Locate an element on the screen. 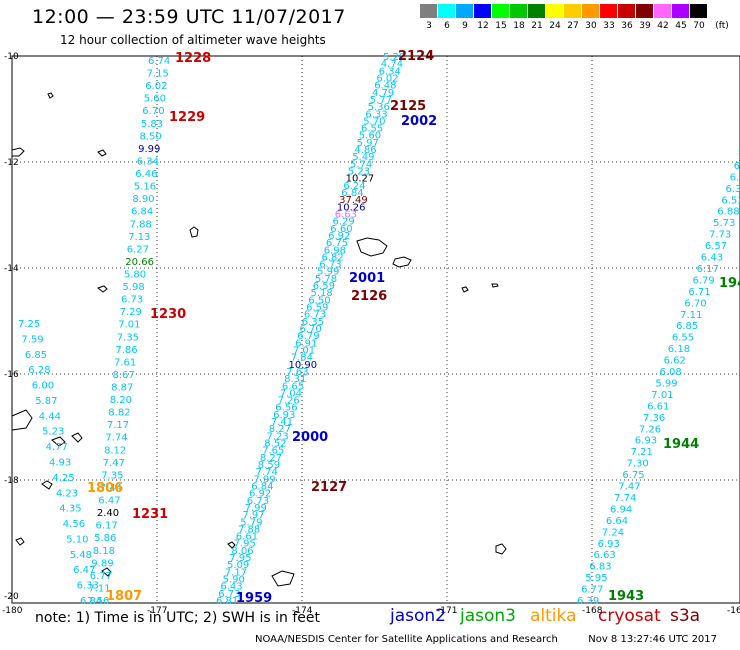  track-value-label: 6.27 is located at coordinates (138, 249).